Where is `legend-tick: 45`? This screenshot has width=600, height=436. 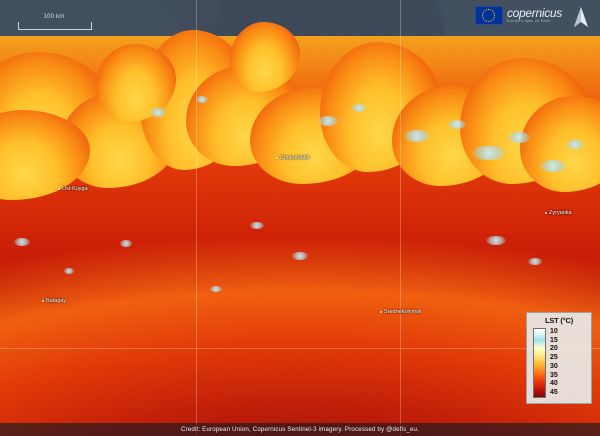 legend-tick: 45 is located at coordinates (554, 392).